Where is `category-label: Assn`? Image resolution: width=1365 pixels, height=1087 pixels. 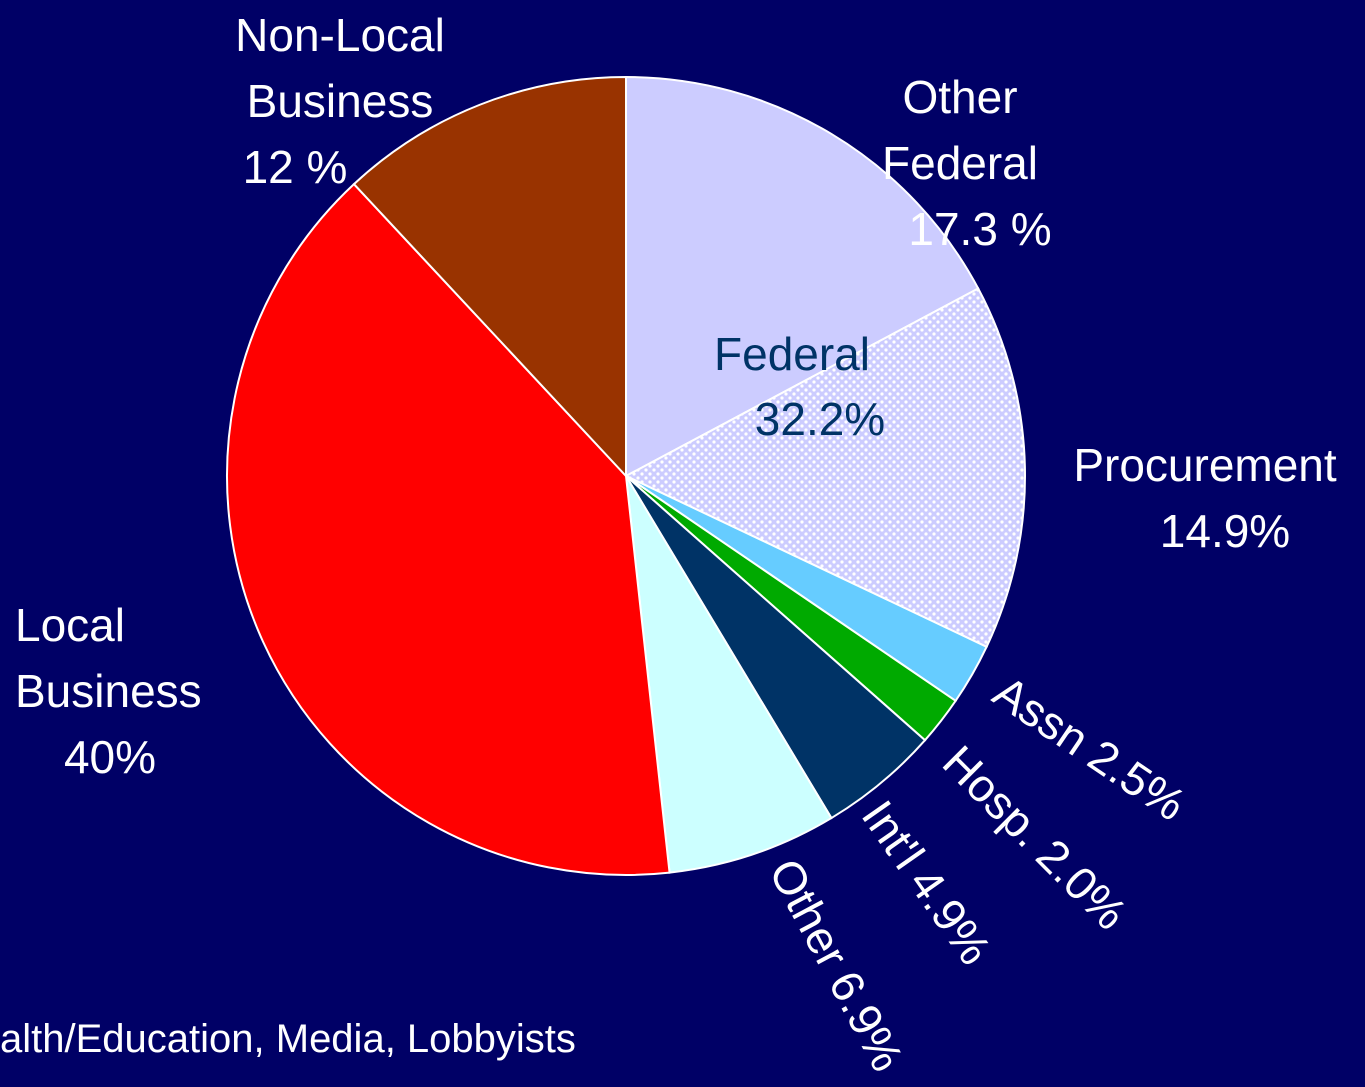 category-label: Assn is located at coordinates (1041, 715).